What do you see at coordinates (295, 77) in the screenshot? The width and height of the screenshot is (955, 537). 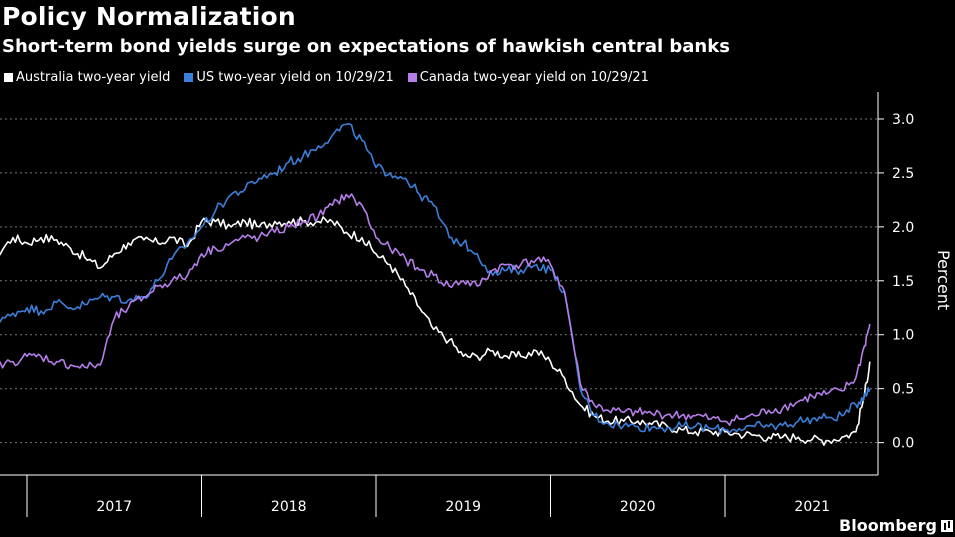 I see `legend-label-us: US two-year yield on 10/29/21` at bounding box center [295, 77].